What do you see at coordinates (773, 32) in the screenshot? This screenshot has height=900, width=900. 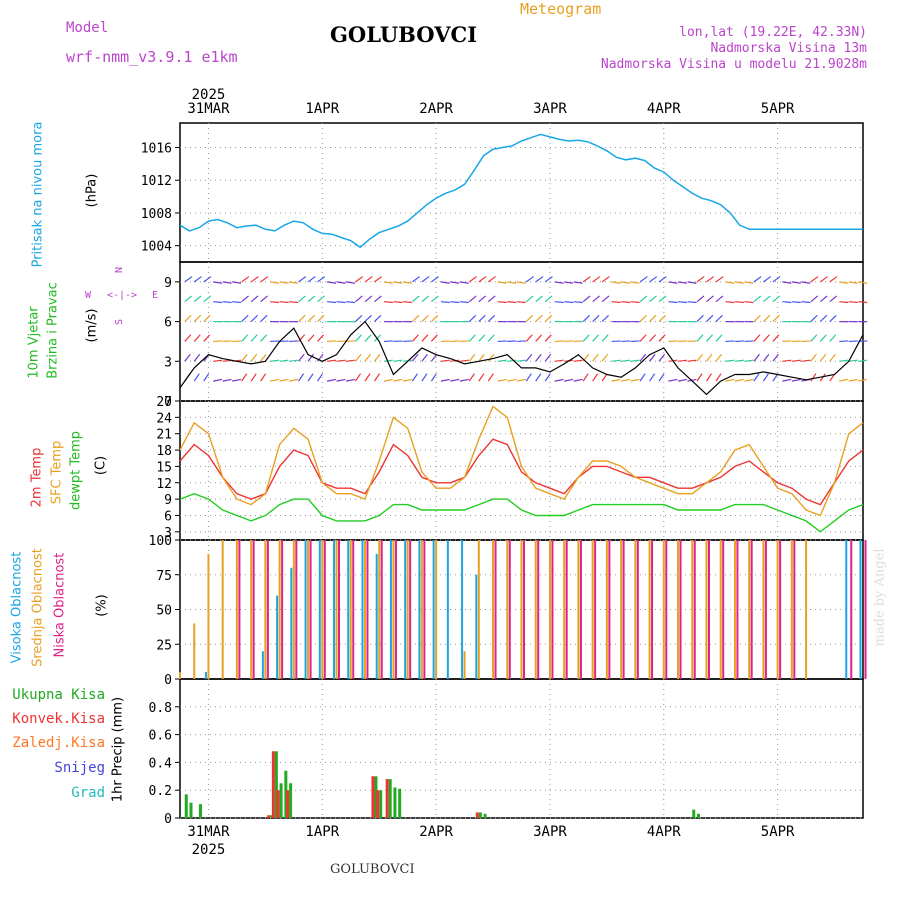 I see `lonlat-text: lon,lat (19.22E, 42.33N)` at bounding box center [773, 32].